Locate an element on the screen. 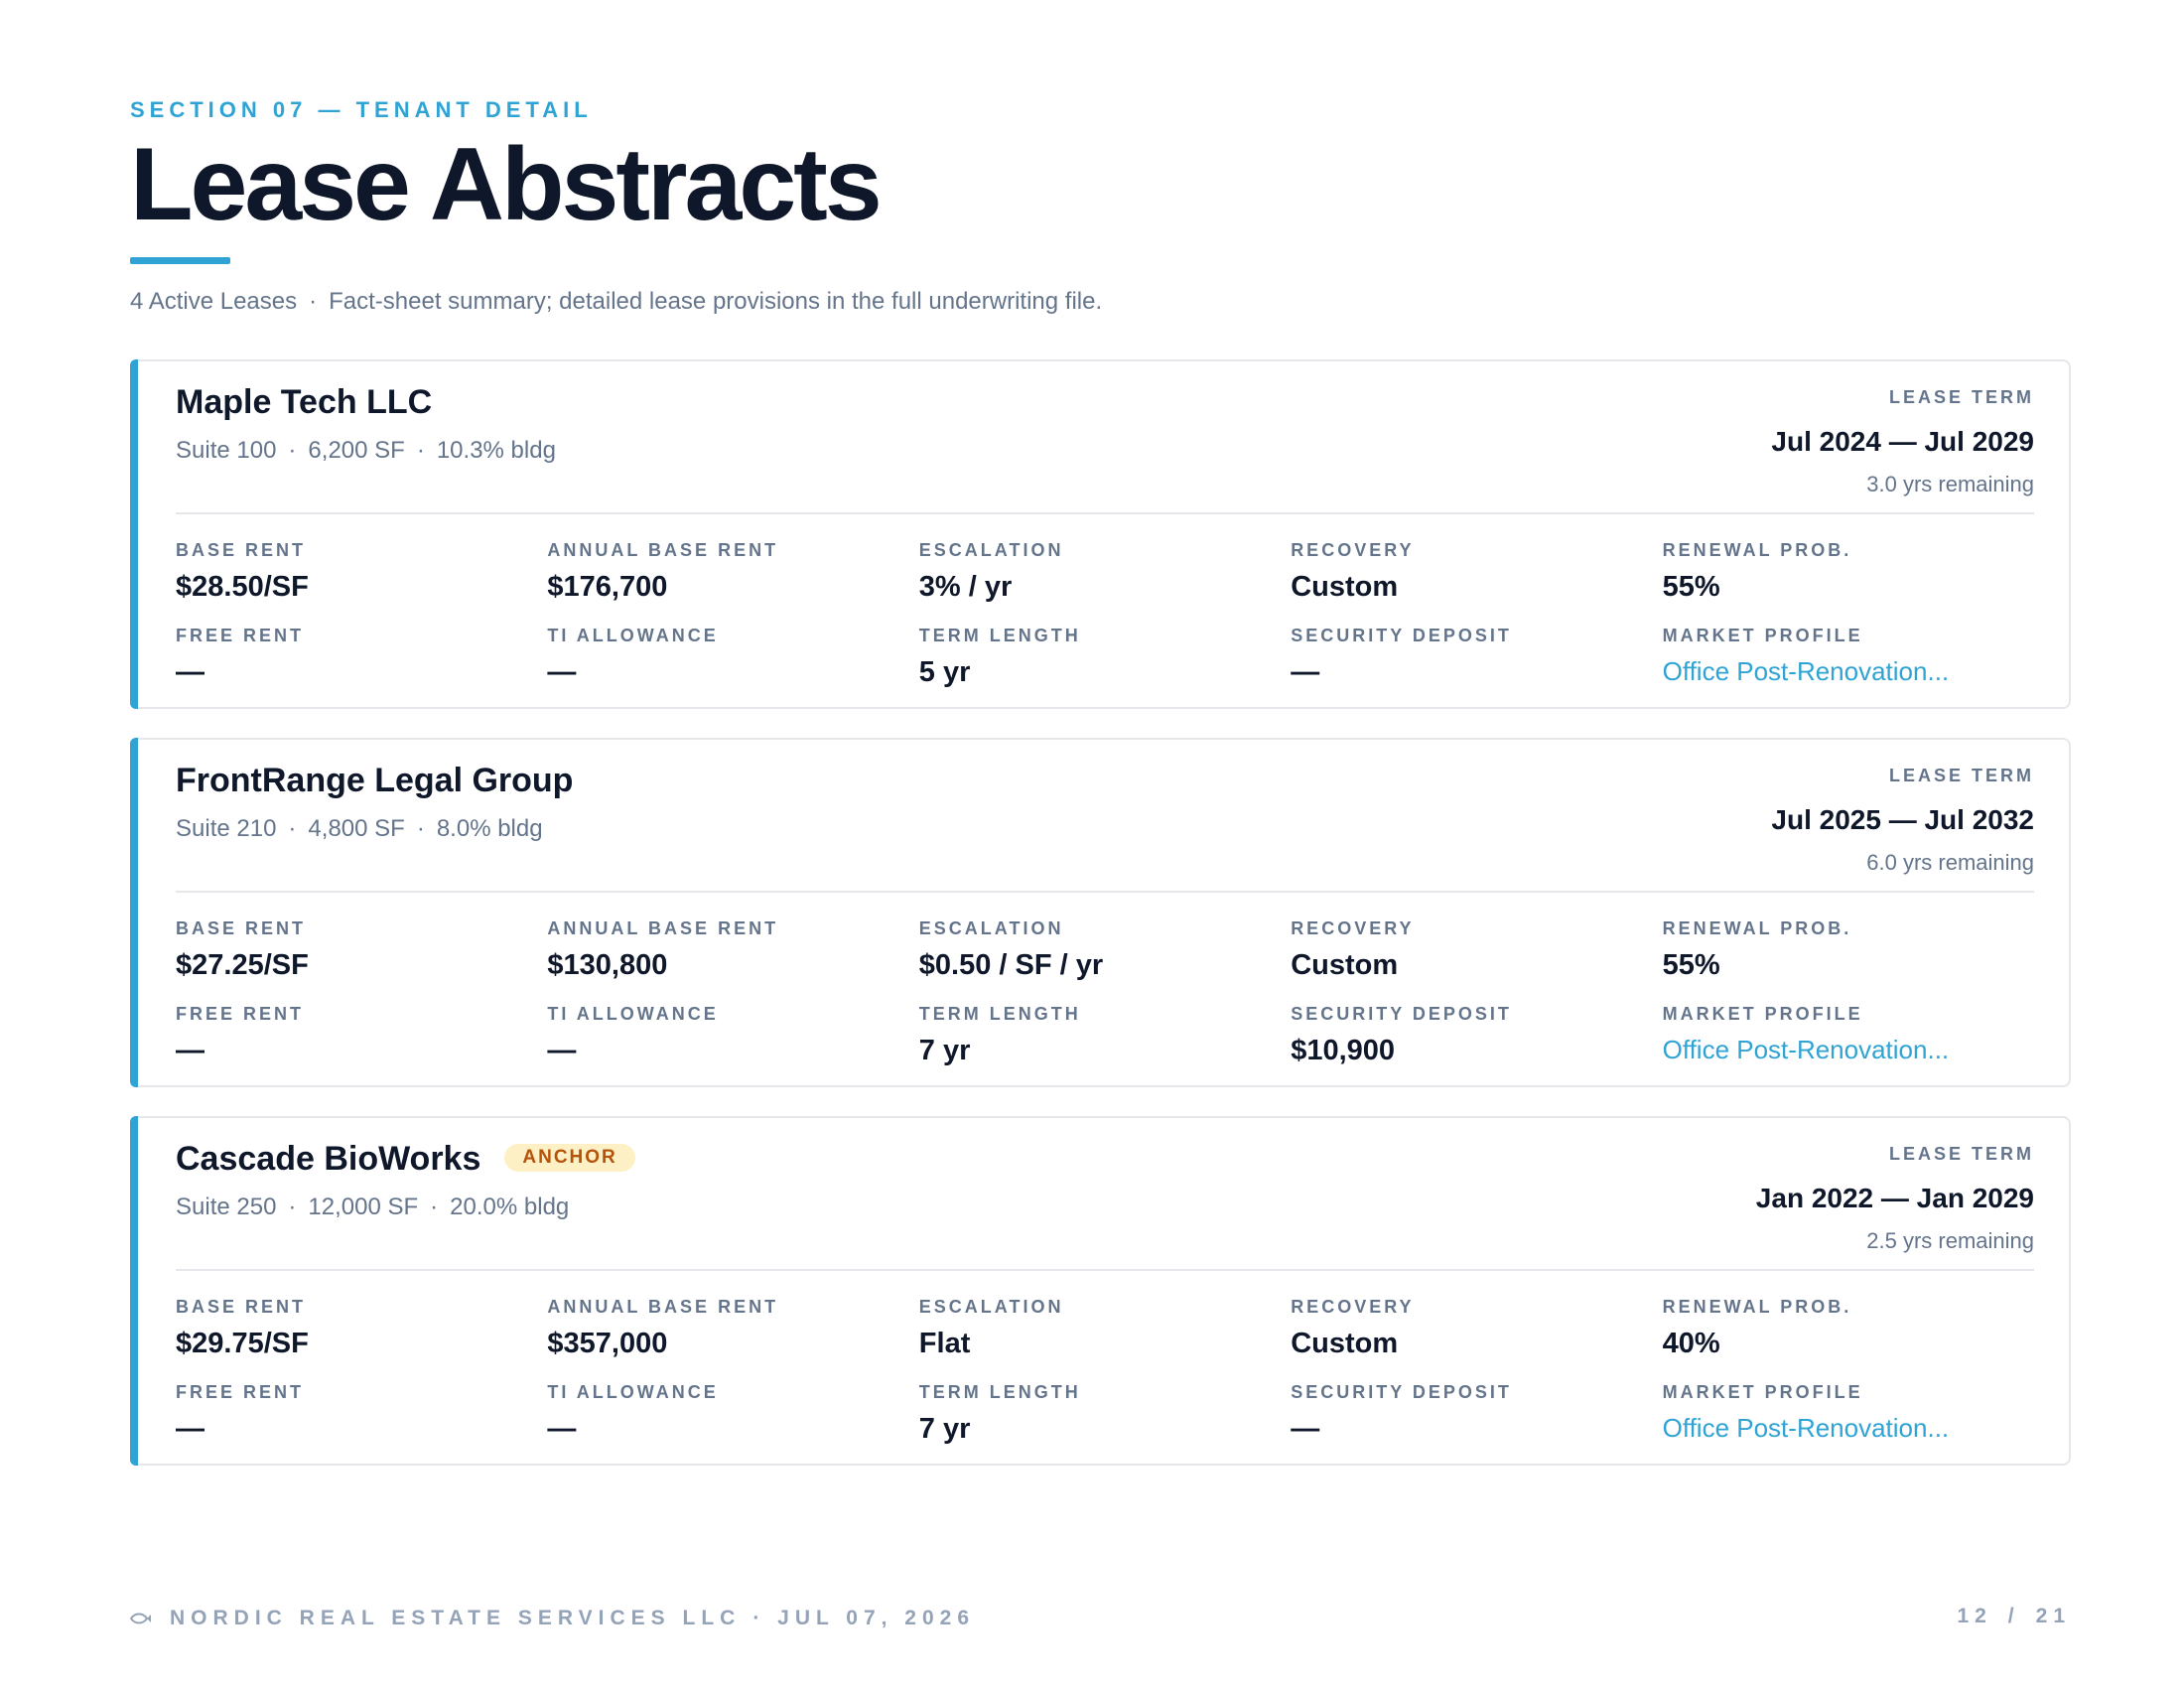 The height and width of the screenshot is (1688, 2184). section-eyebrow: SECTION 07 — TENANT DETAIL is located at coordinates (361, 109).